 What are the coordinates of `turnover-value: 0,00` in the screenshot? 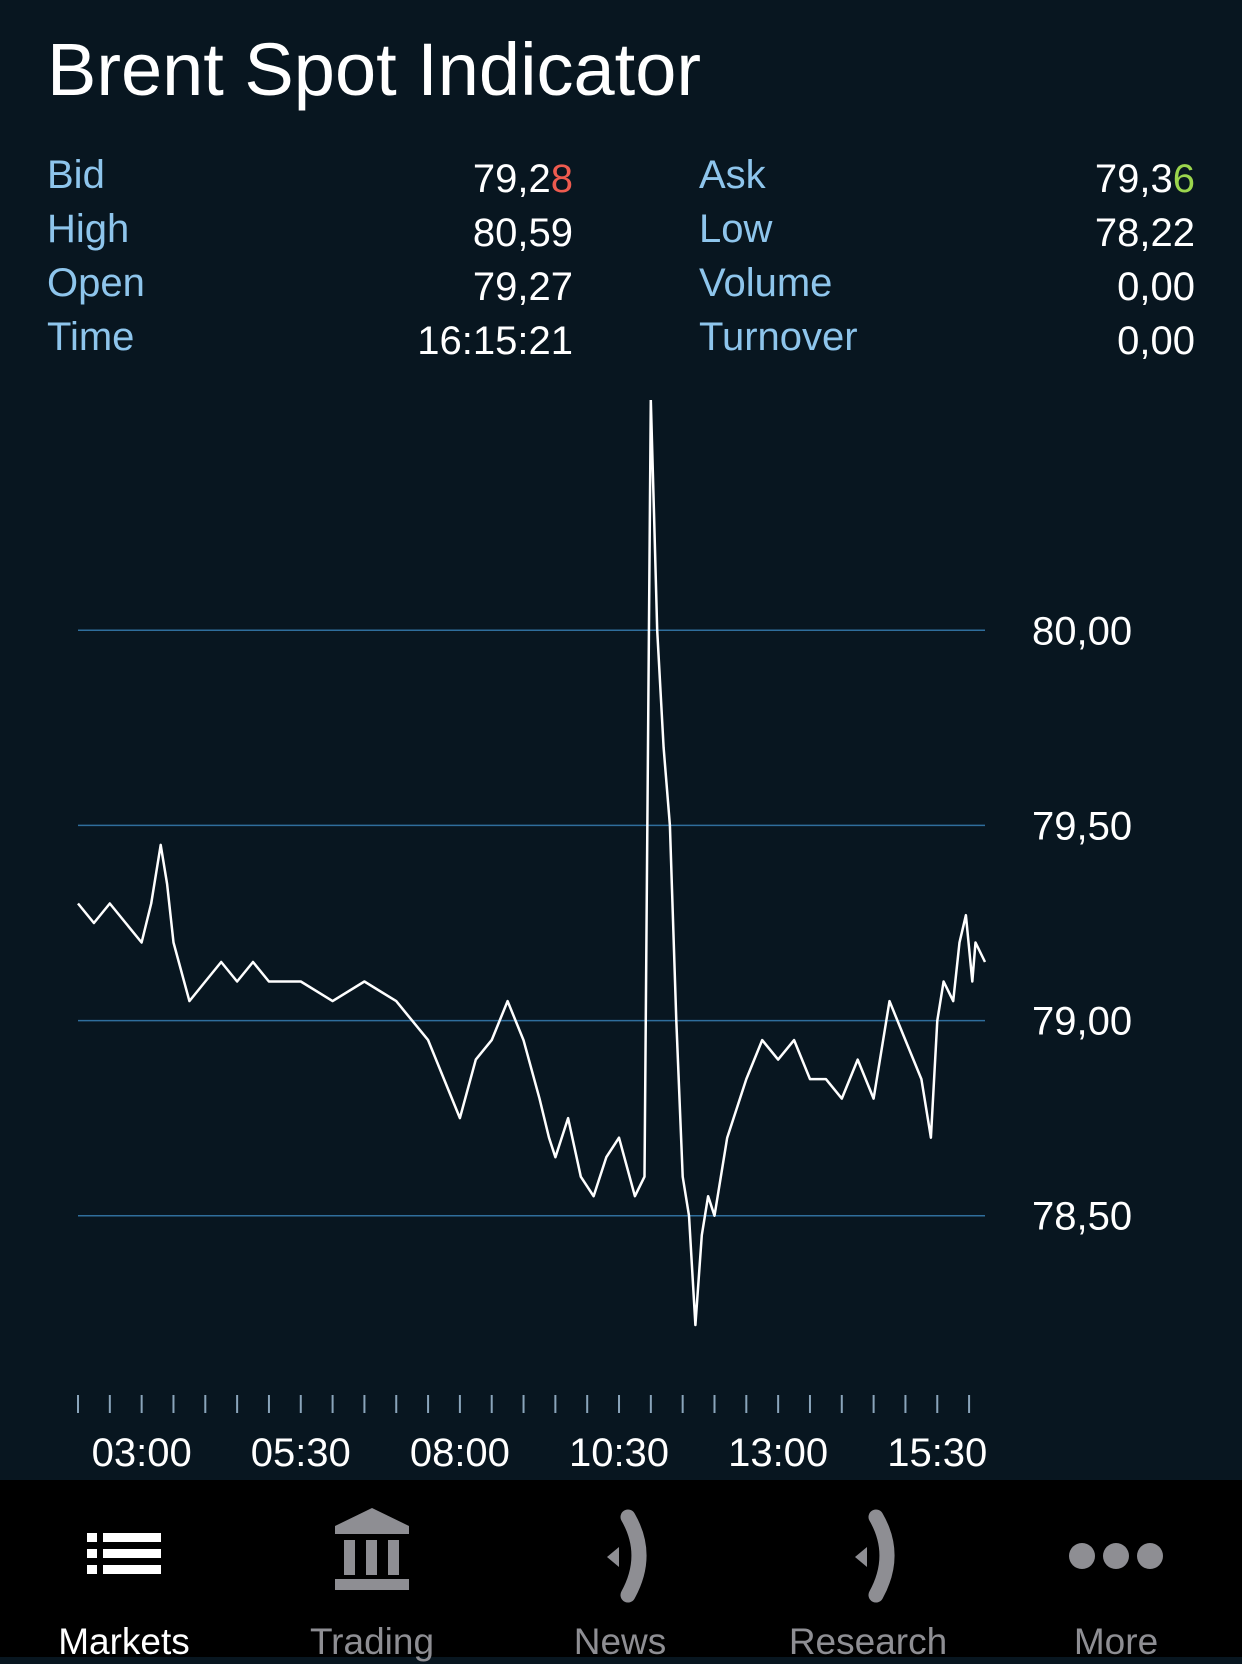 It's located at (1156, 341).